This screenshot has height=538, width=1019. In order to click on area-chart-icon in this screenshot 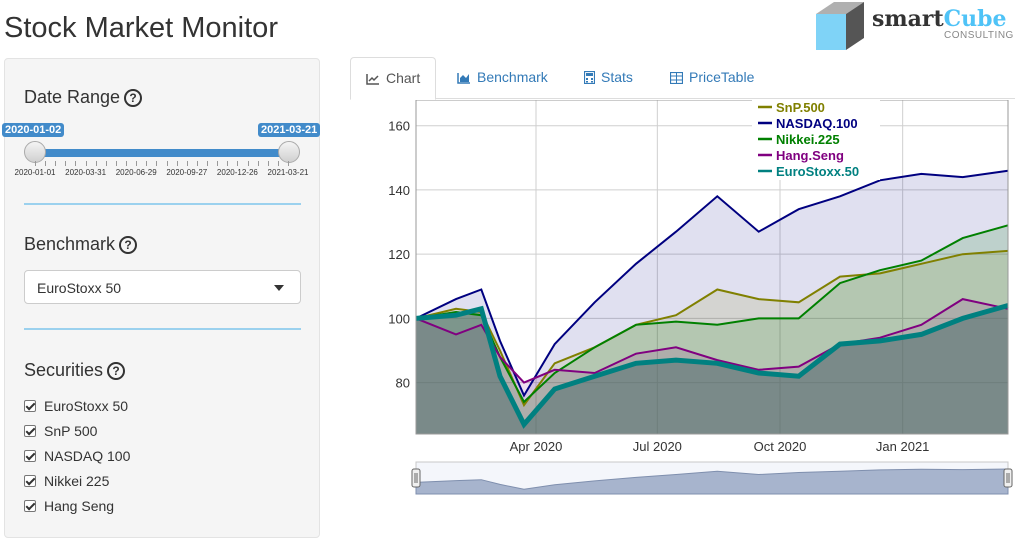, I will do `click(464, 79)`.